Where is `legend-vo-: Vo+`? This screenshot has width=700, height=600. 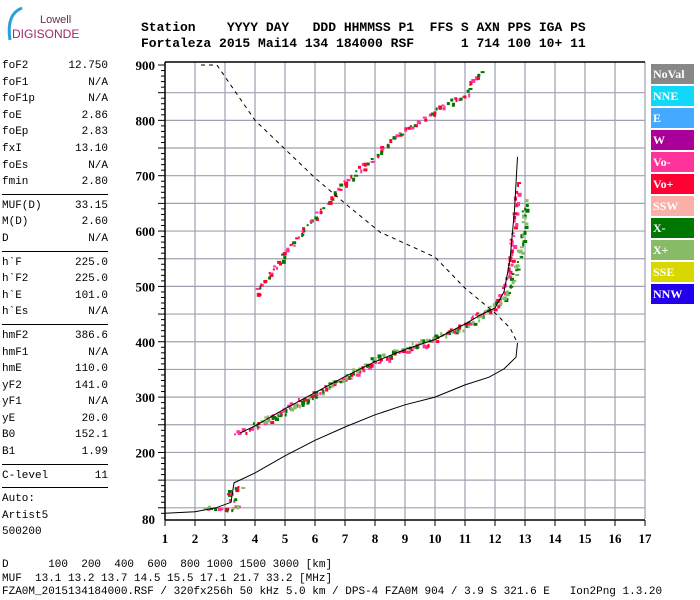 legend-vo-: Vo+ is located at coordinates (672, 184).